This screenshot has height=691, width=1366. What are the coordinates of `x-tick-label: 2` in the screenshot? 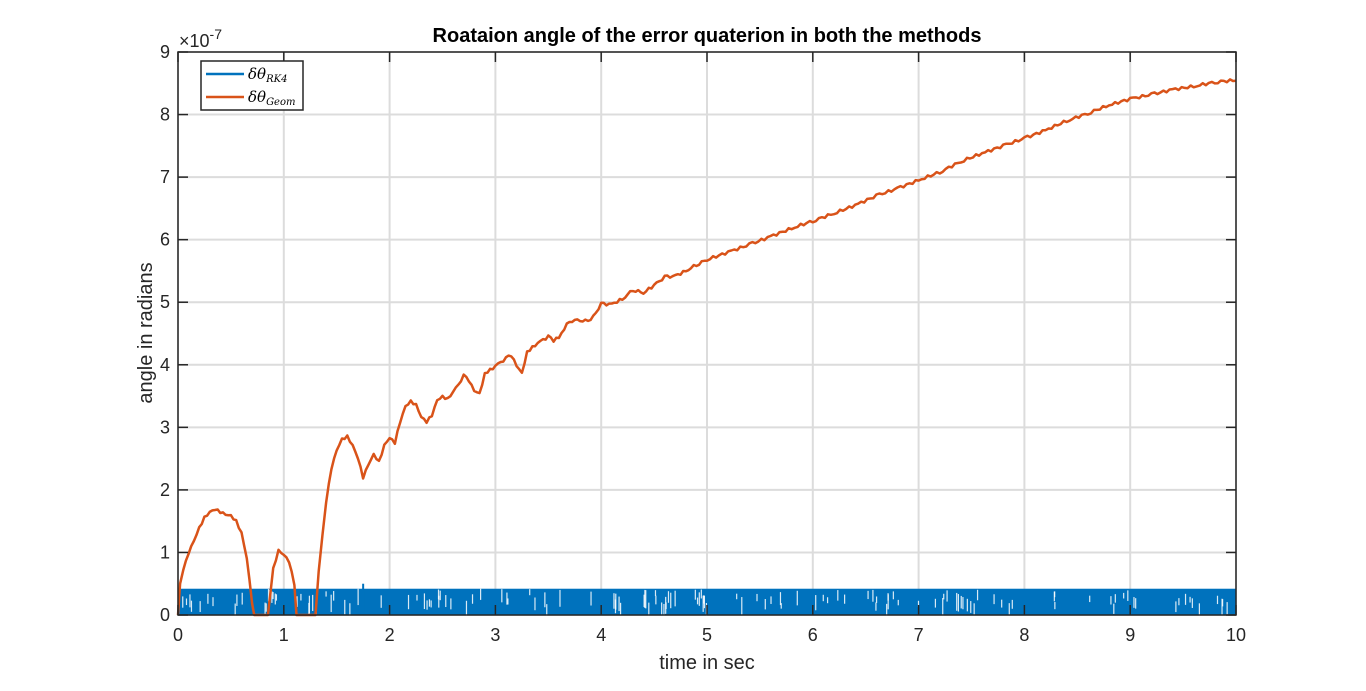 It's located at (390, 635).